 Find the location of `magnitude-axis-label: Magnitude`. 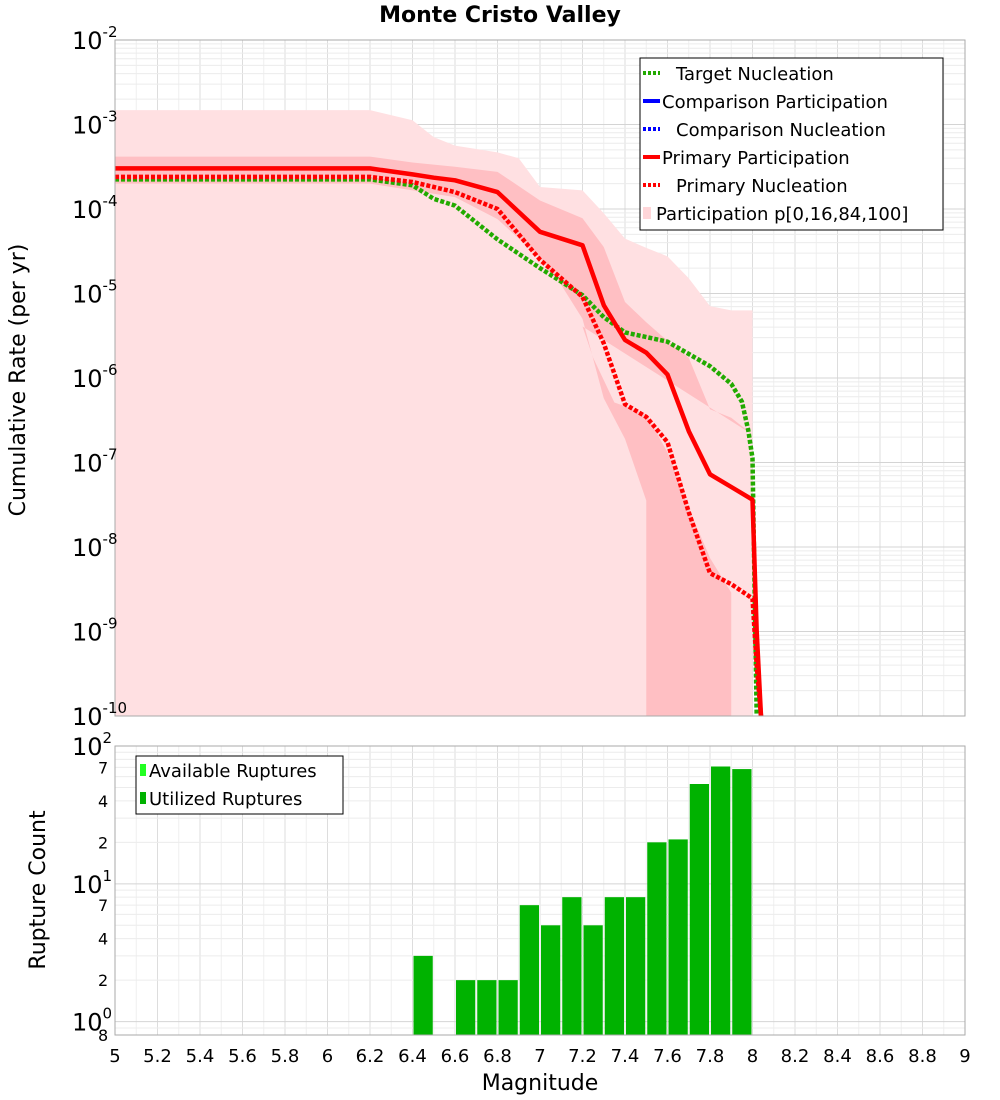

magnitude-axis-label: Magnitude is located at coordinates (540, 1083).